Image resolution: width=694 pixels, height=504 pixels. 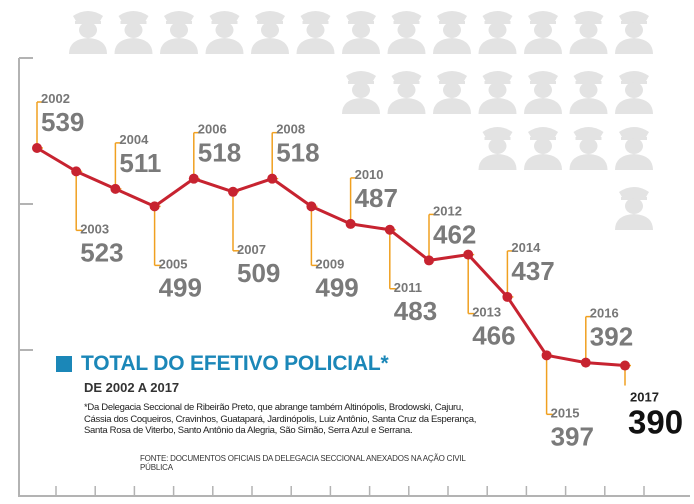 What do you see at coordinates (415, 311) in the screenshot?
I see `value-label: 483` at bounding box center [415, 311].